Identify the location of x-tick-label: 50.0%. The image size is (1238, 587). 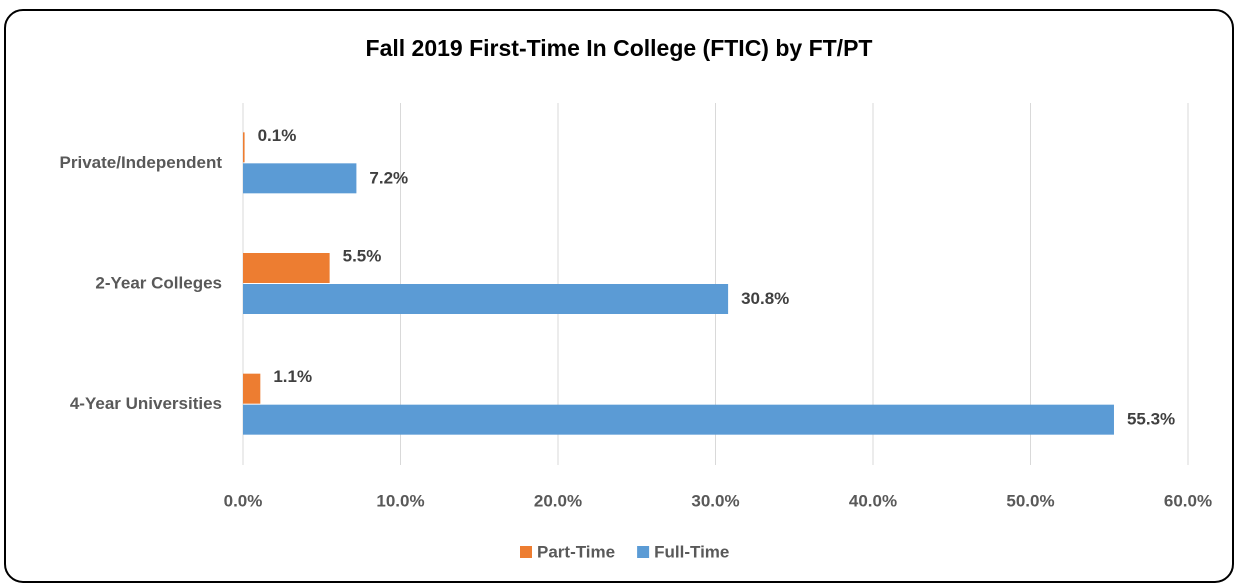
(1030, 500).